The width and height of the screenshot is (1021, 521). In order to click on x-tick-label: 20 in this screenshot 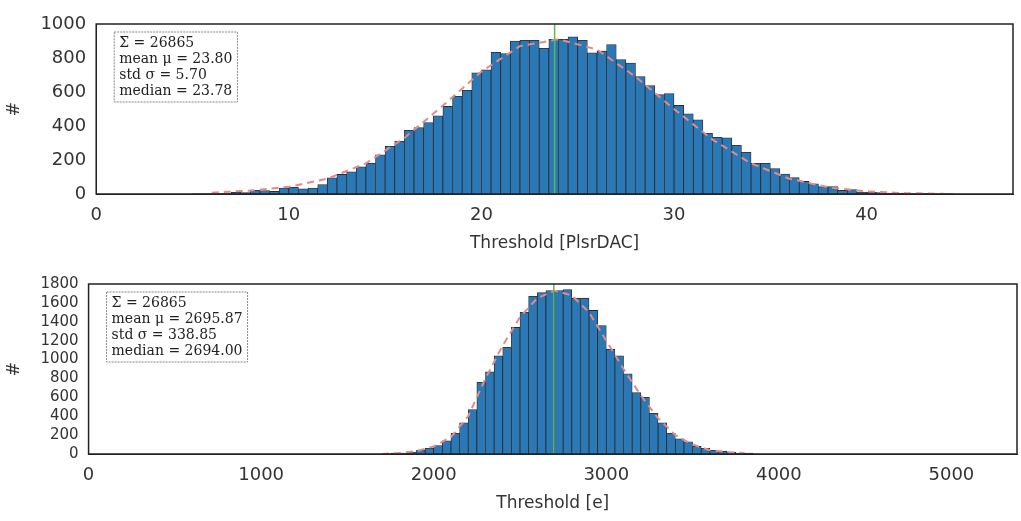, I will do `click(481, 214)`.